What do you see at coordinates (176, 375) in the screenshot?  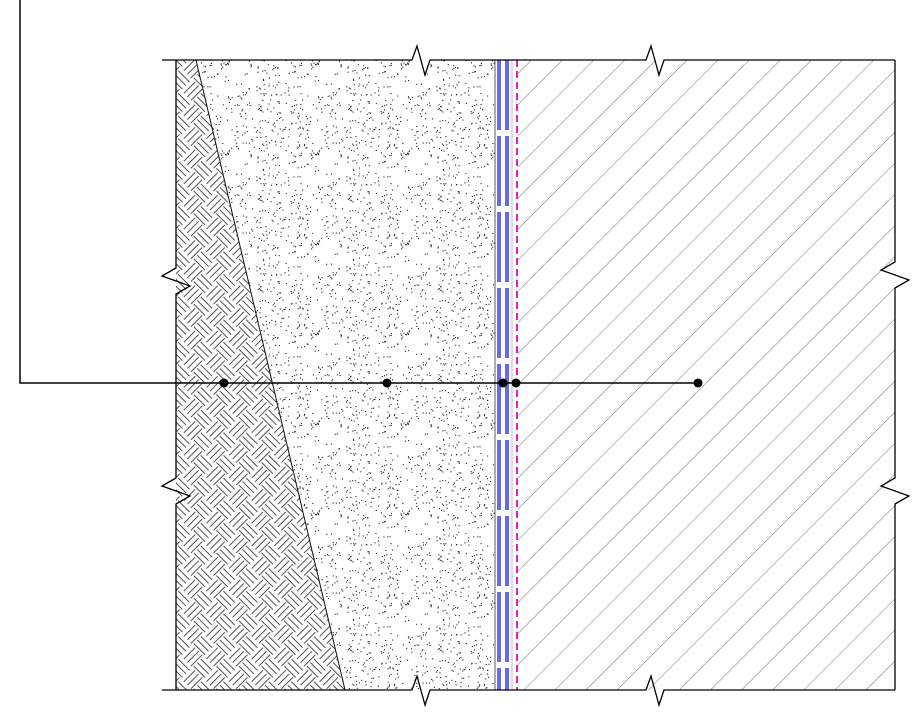 I see `left-break-line` at bounding box center [176, 375].